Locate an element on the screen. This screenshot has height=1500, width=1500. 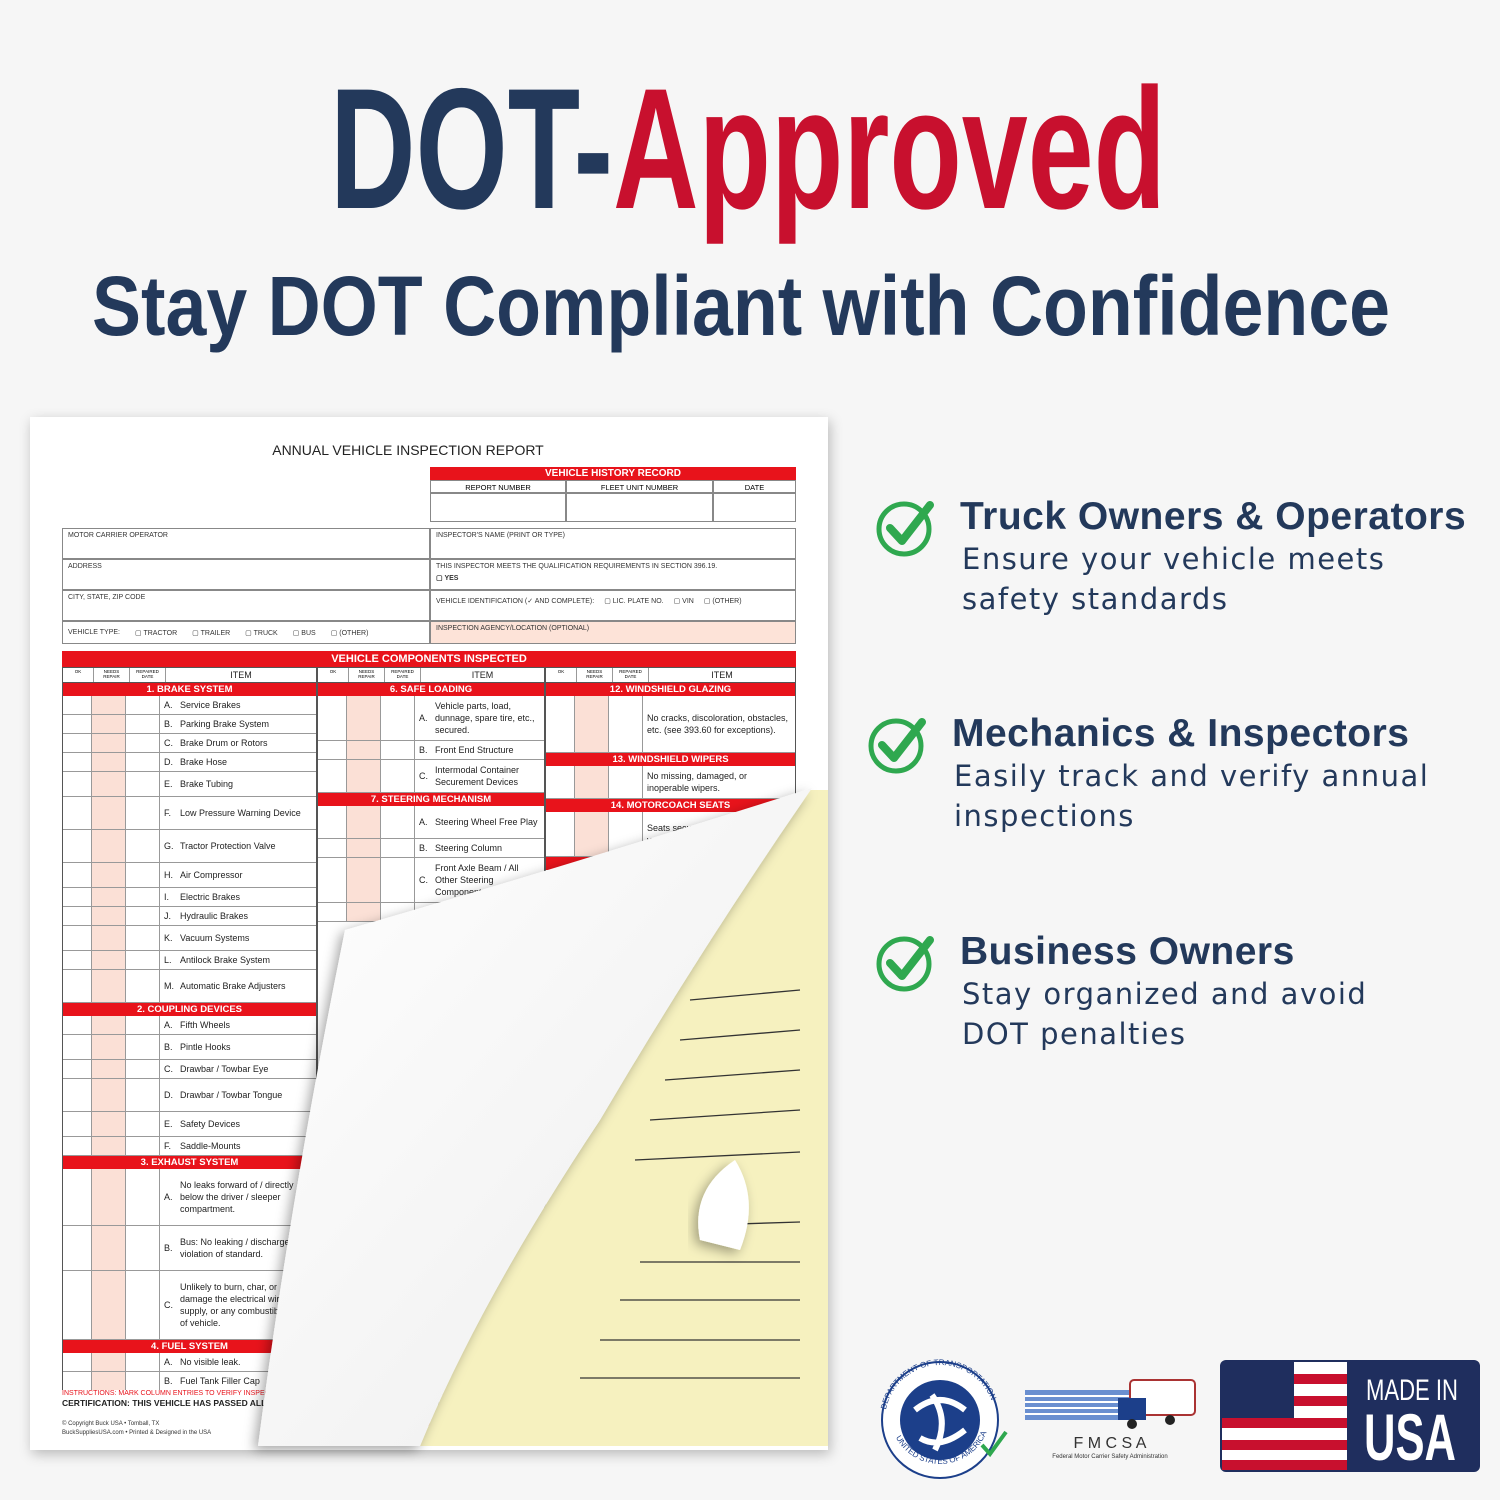
item-row: D. Steering Gear Box is located at coordinates (431, 912).